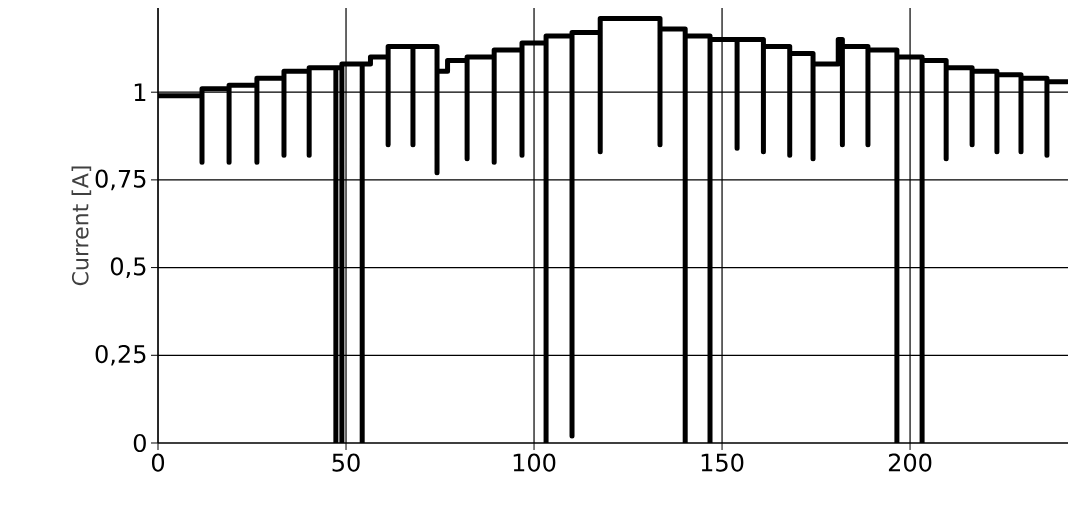 The width and height of the screenshot is (1077, 525). Describe the element at coordinates (120, 355) in the screenshot. I see `y-tick-label: 0,25` at that location.